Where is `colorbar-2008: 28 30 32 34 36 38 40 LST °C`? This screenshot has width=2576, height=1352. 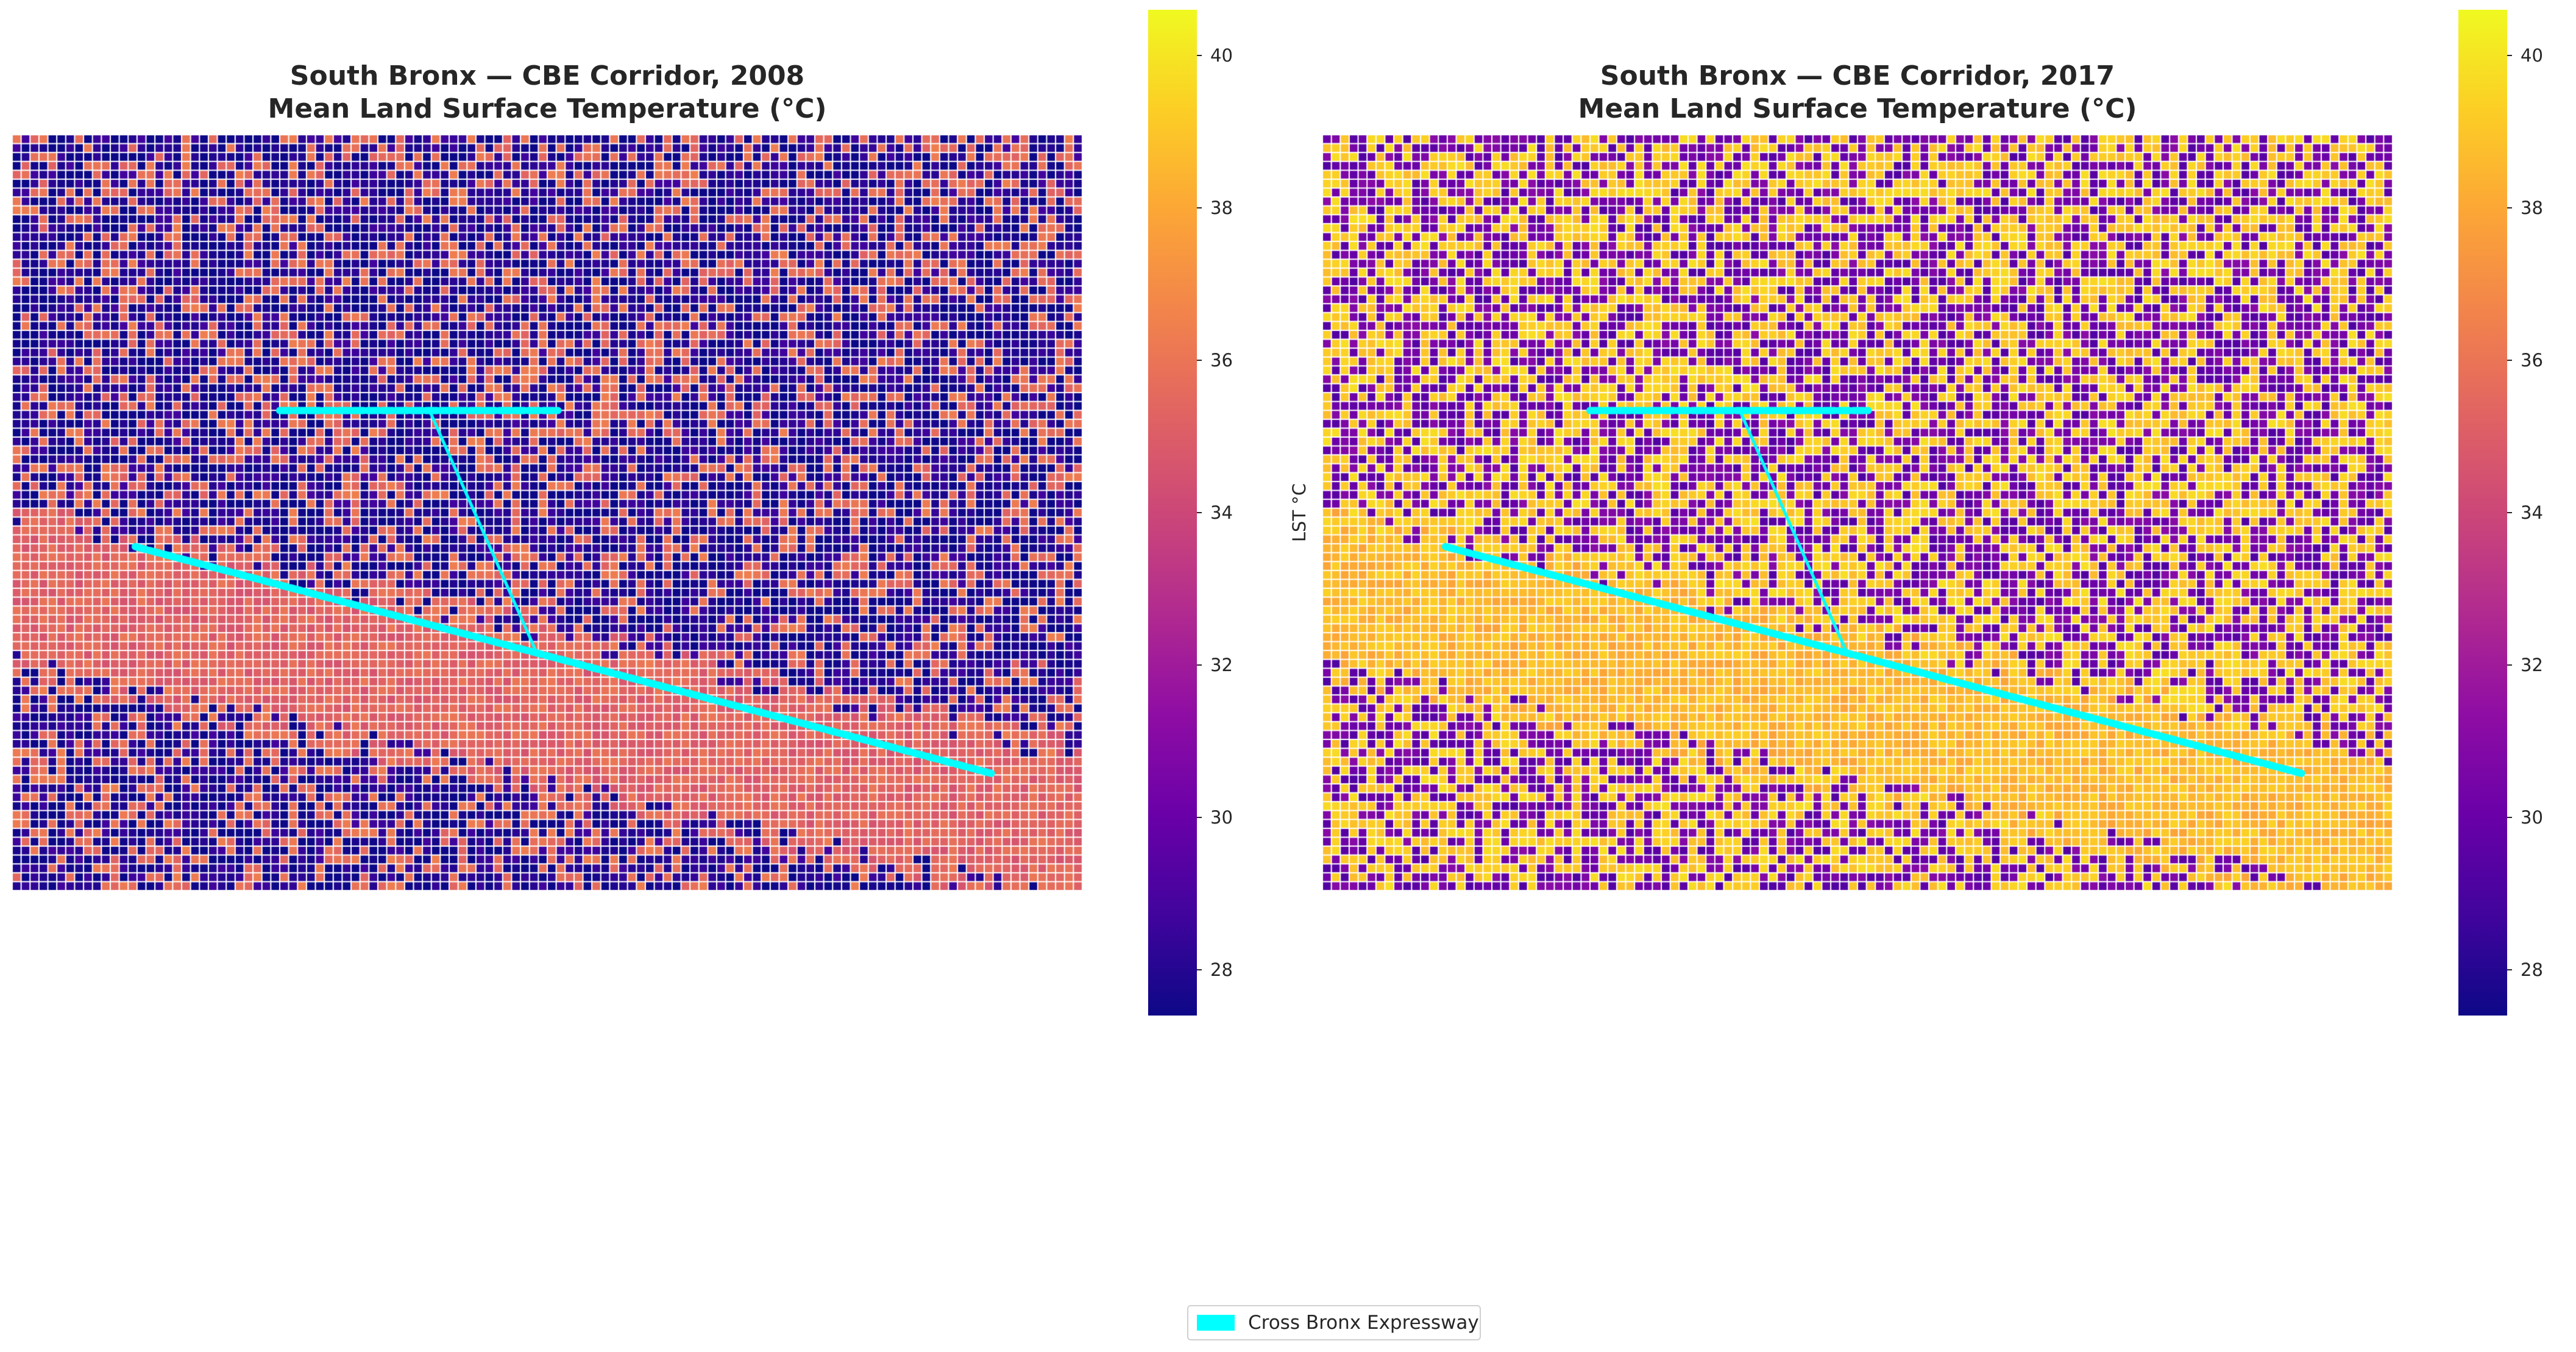
colorbar-2008: 28 30 32 34 36 38 40 LST °C is located at coordinates (1229, 513).